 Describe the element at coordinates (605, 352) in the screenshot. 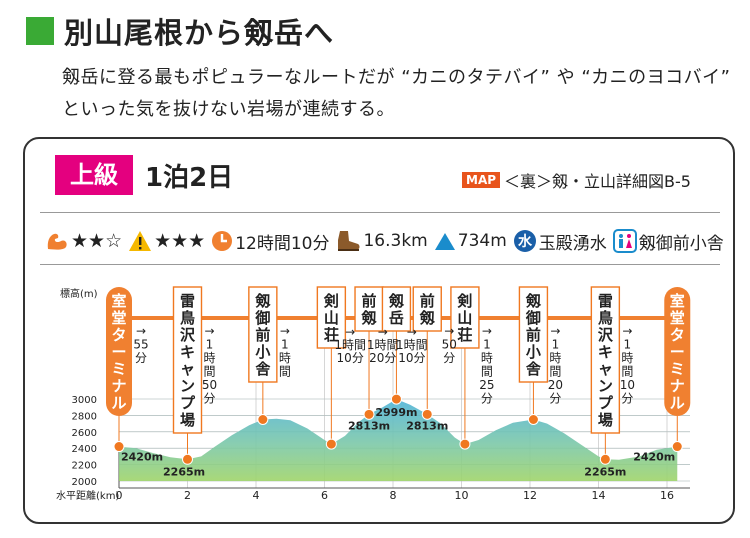

I see `station-name-char: キ` at that location.